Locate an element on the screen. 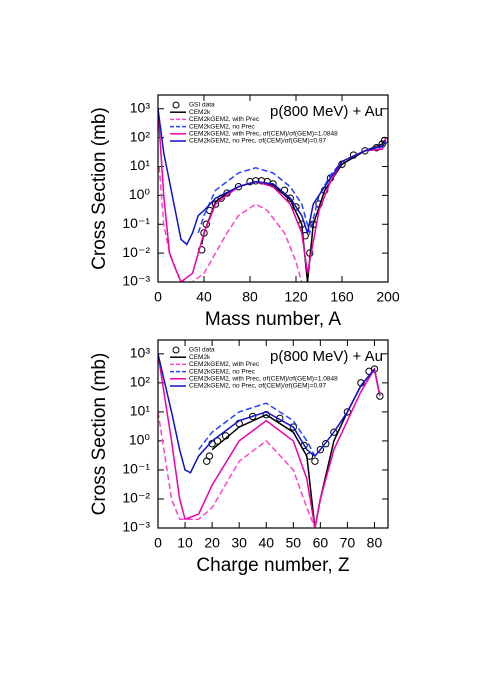  x-tick-label: 200 is located at coordinates (388, 297).